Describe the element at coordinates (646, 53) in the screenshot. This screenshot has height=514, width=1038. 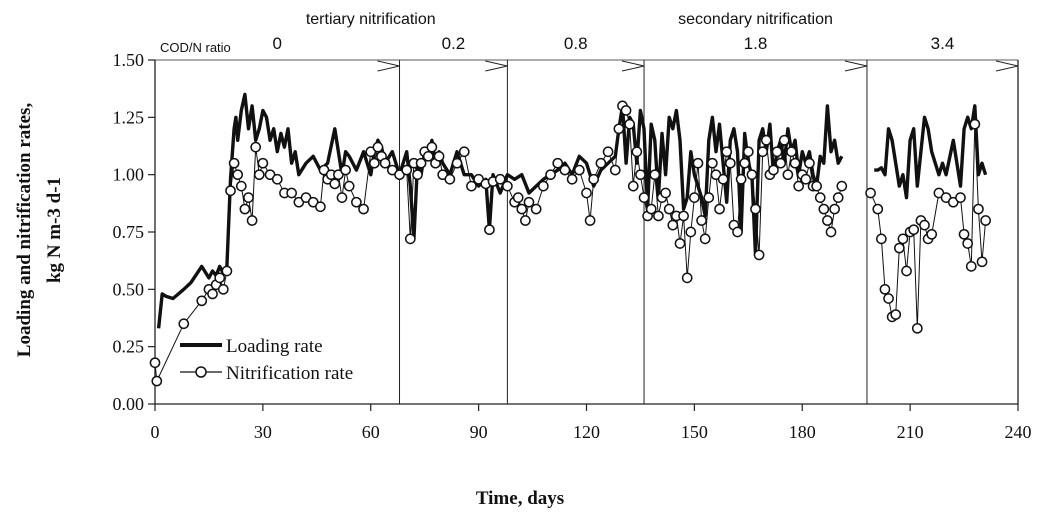
I see `cod-ratio-arrows: 0 0.2 0.8 1.8 3.4` at that location.